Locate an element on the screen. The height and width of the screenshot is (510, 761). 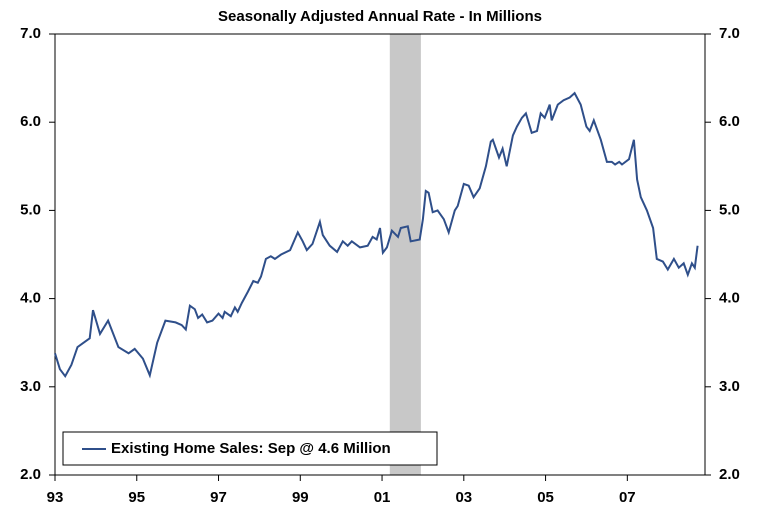
x-tick-label: 05 is located at coordinates (545, 497).